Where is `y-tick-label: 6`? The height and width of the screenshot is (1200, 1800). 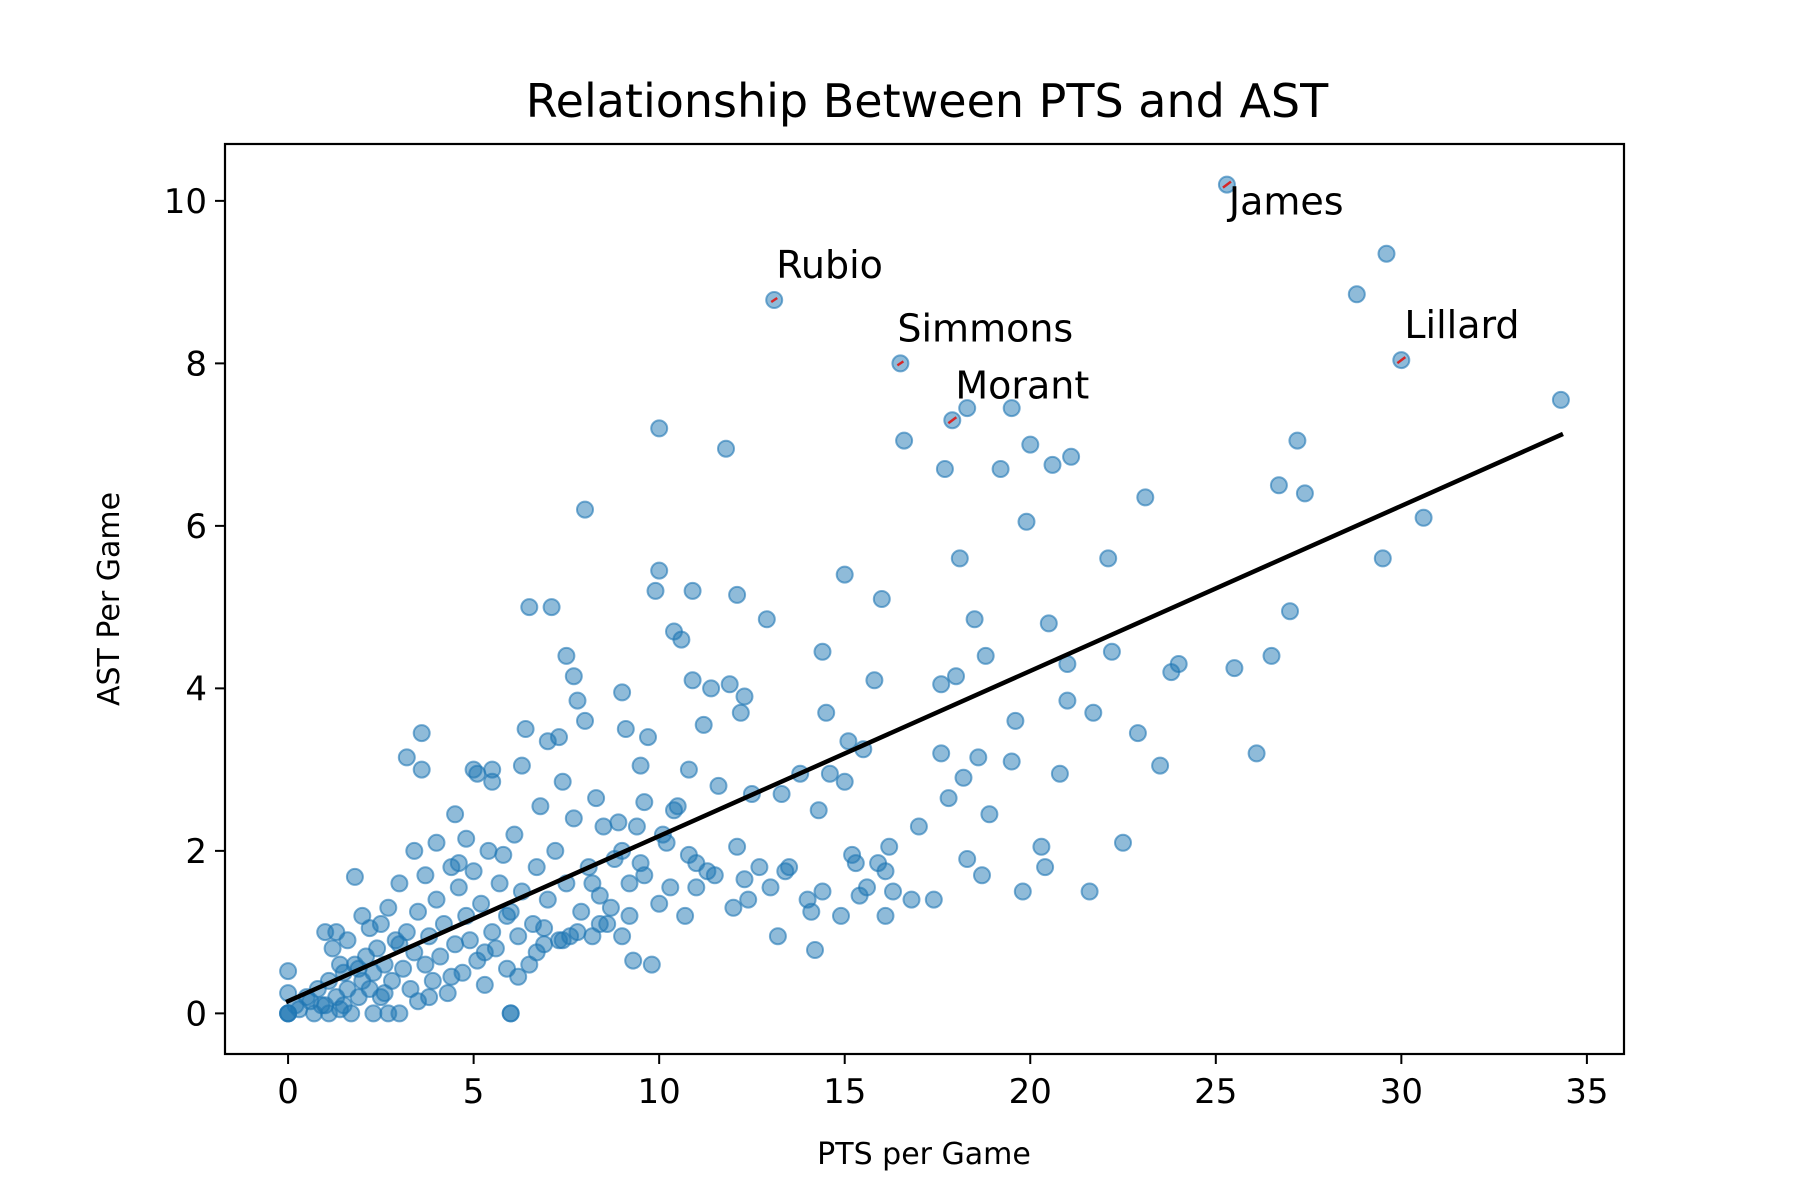 y-tick-label: 6 is located at coordinates (196, 527).